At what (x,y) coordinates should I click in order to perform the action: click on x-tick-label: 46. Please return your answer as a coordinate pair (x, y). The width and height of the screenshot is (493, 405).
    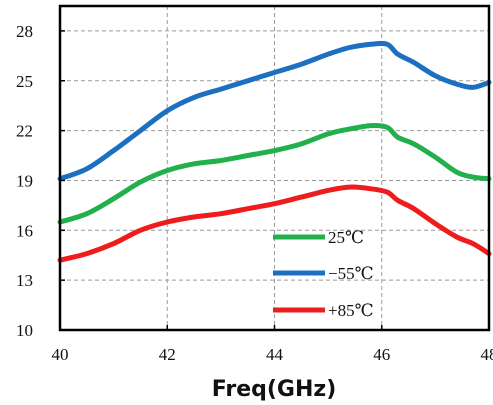
    Looking at the image, I should click on (381, 354).